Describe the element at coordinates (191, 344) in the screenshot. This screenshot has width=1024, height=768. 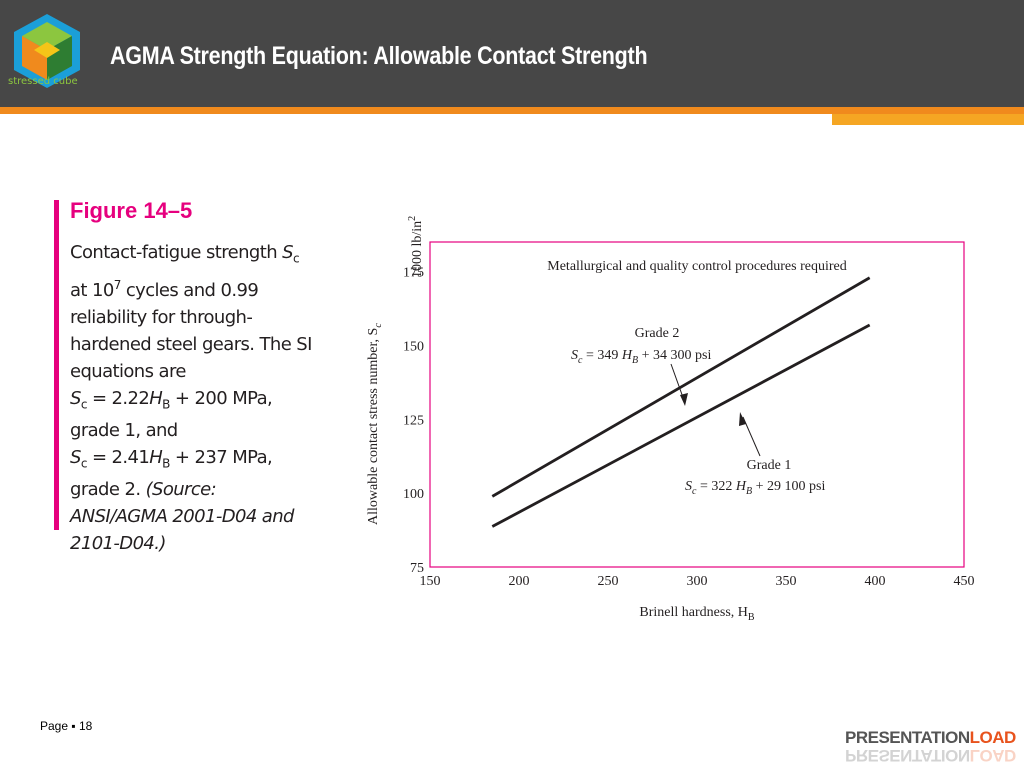
I see `caption-line-4: hardened steel gears. The SI` at that location.